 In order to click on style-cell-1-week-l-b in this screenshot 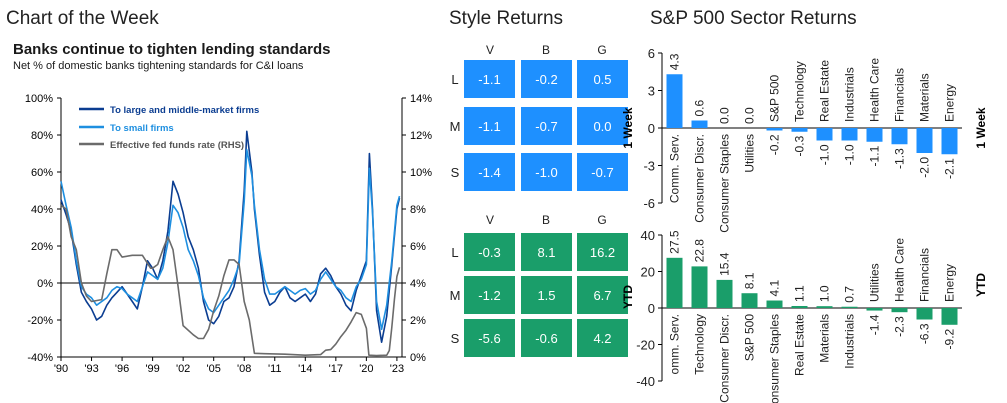, I will do `click(546, 79)`.